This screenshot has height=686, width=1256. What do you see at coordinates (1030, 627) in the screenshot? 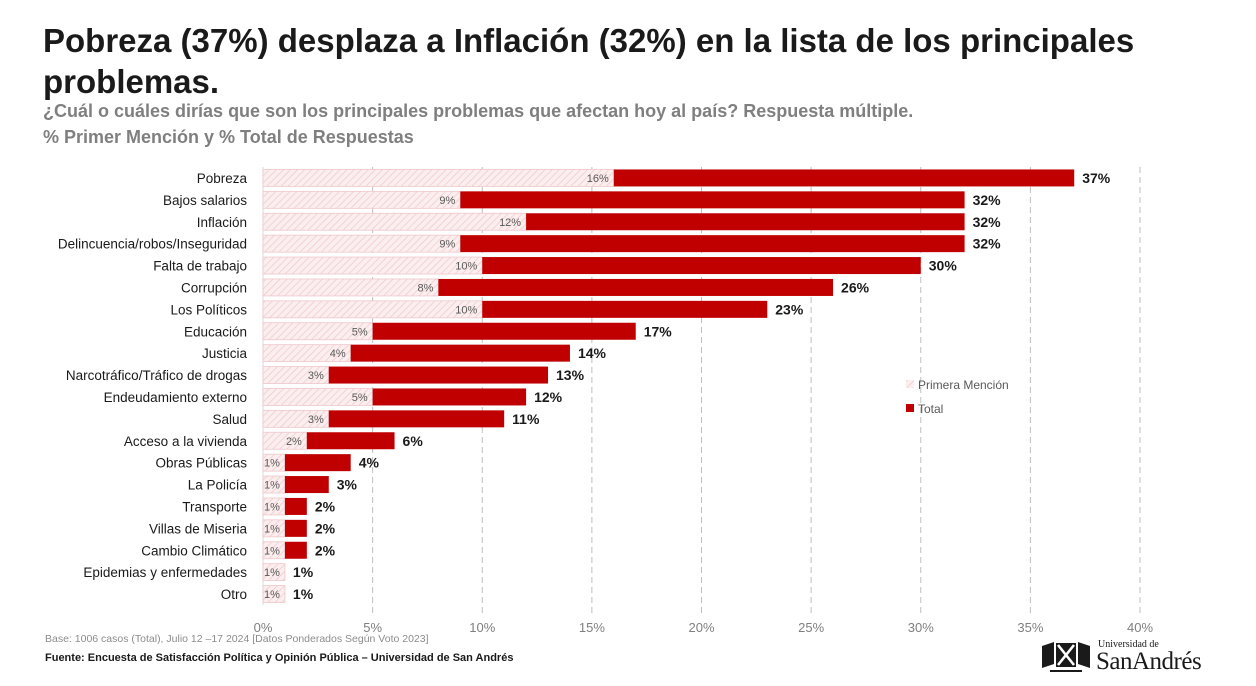
I see `x-tick-label: 35%` at bounding box center [1030, 627].